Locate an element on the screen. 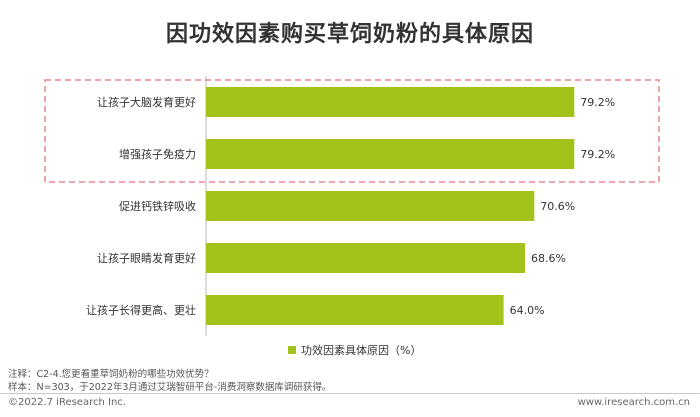 This screenshot has width=700, height=417. footer-website: www.iresearch.com.cn is located at coordinates (633, 402).